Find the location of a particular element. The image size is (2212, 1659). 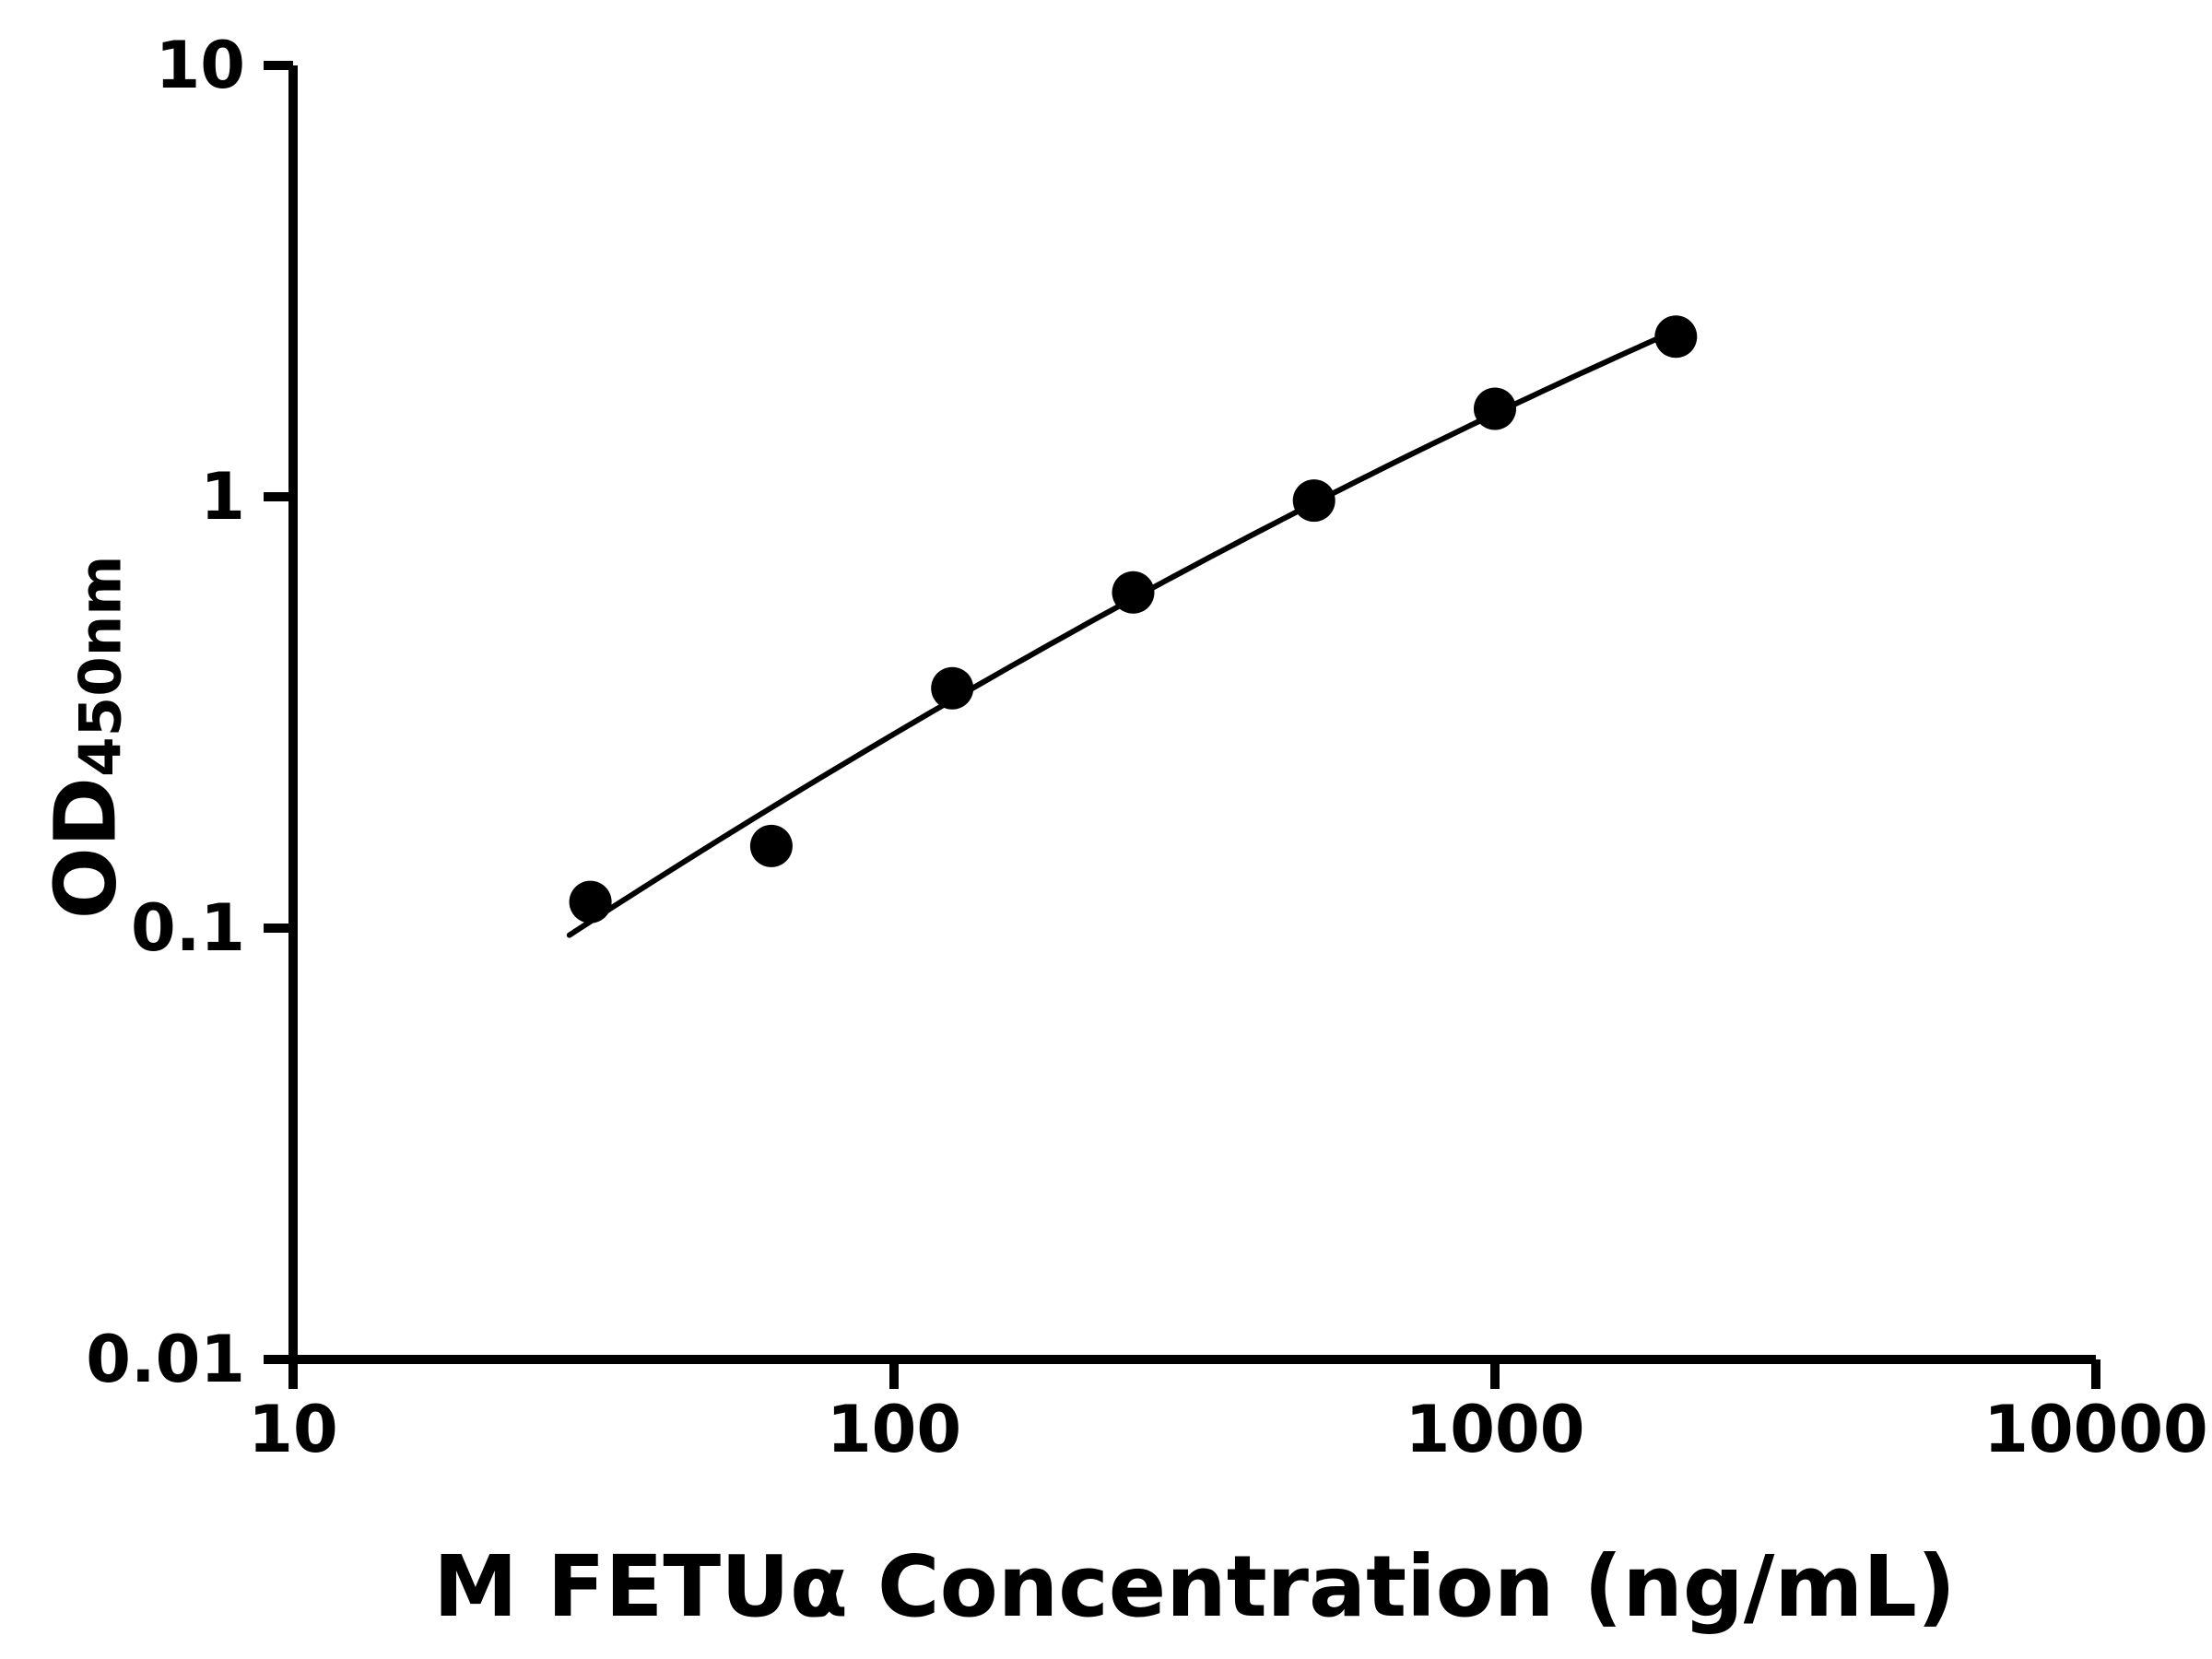

y-axis-tick-label: 0.1 is located at coordinates (188, 928).